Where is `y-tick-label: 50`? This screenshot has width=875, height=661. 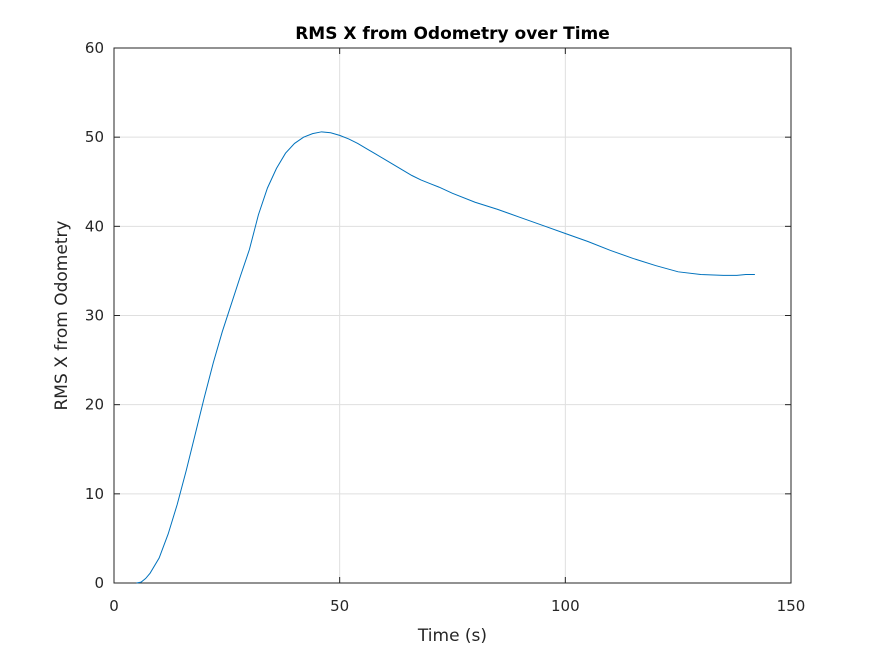
y-tick-label: 50 is located at coordinates (94, 137).